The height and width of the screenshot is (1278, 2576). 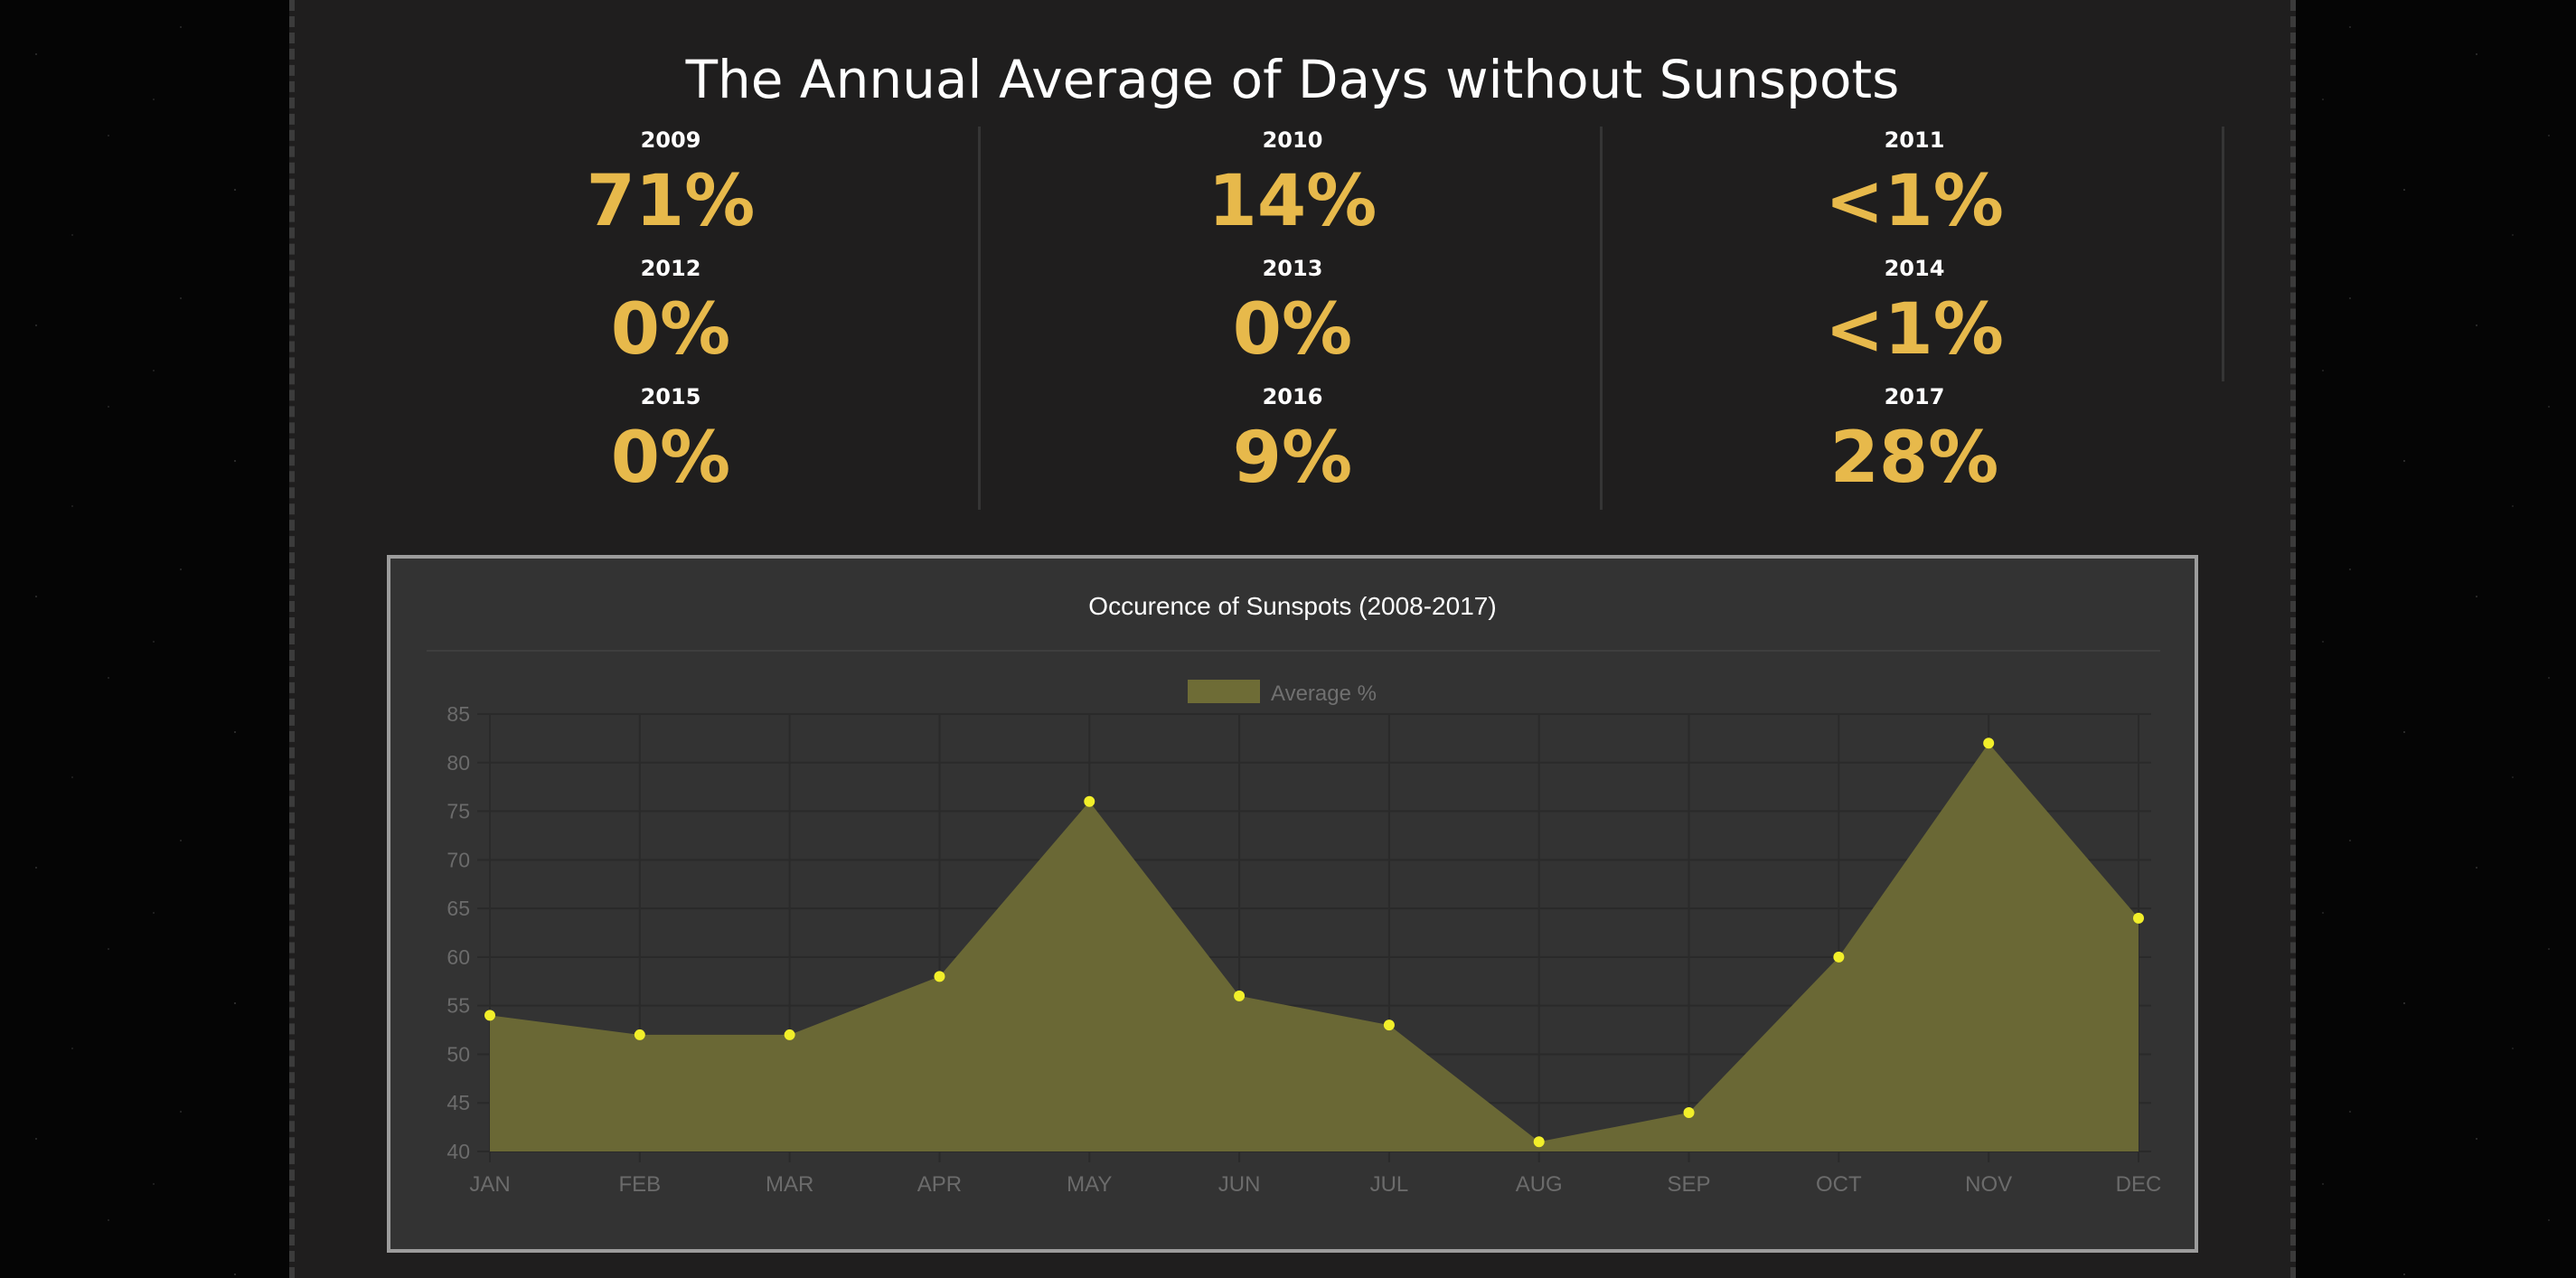 I want to click on stat-2015: 2015 0%, so click(x=671, y=441).